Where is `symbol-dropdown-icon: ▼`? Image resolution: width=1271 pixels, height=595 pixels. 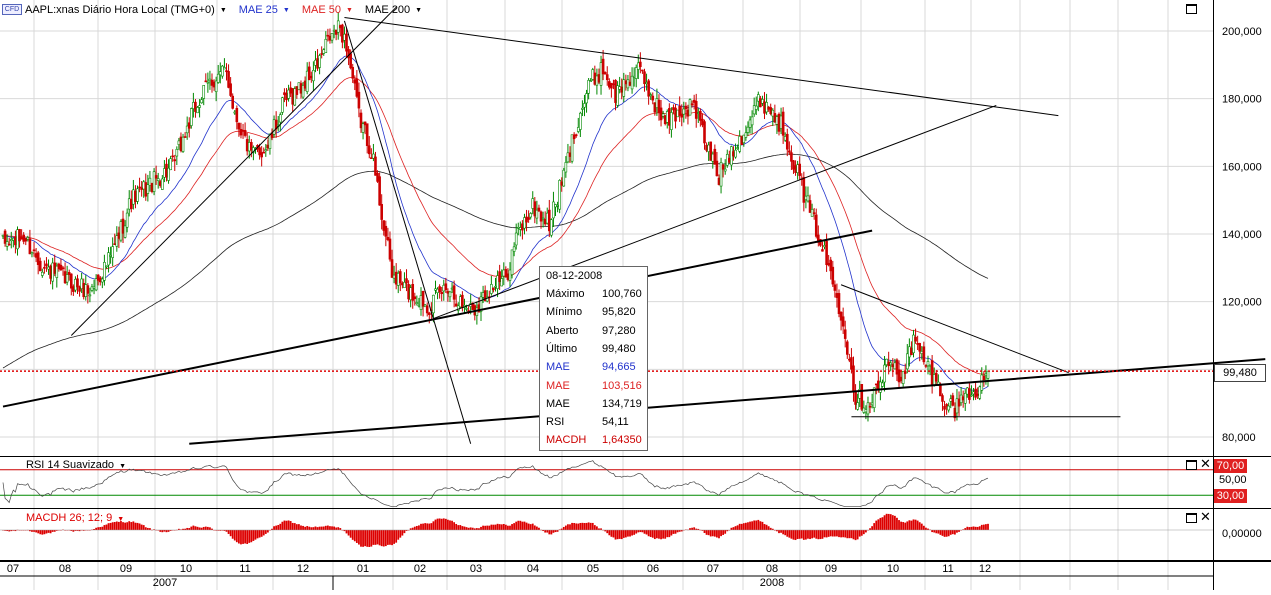
symbol-dropdown-icon: ▼ is located at coordinates (223, 10).